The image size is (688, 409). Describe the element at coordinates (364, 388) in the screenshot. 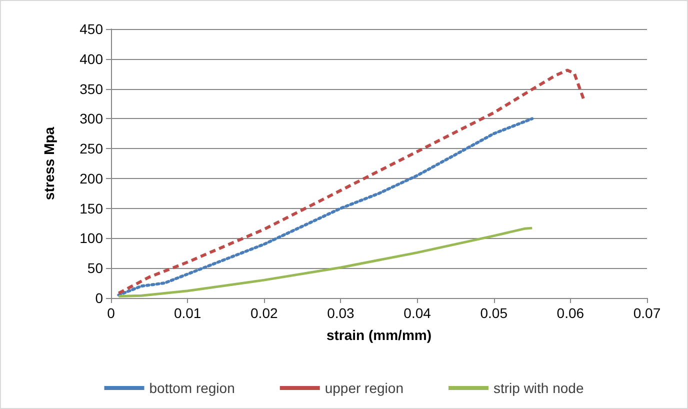

I see `legend-label: upper region` at that location.